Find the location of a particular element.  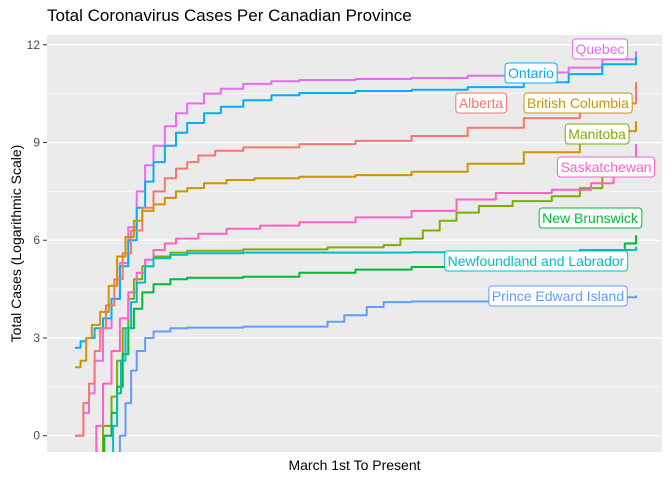

series-label-new-brunswick: New Brunswick is located at coordinates (590, 218).